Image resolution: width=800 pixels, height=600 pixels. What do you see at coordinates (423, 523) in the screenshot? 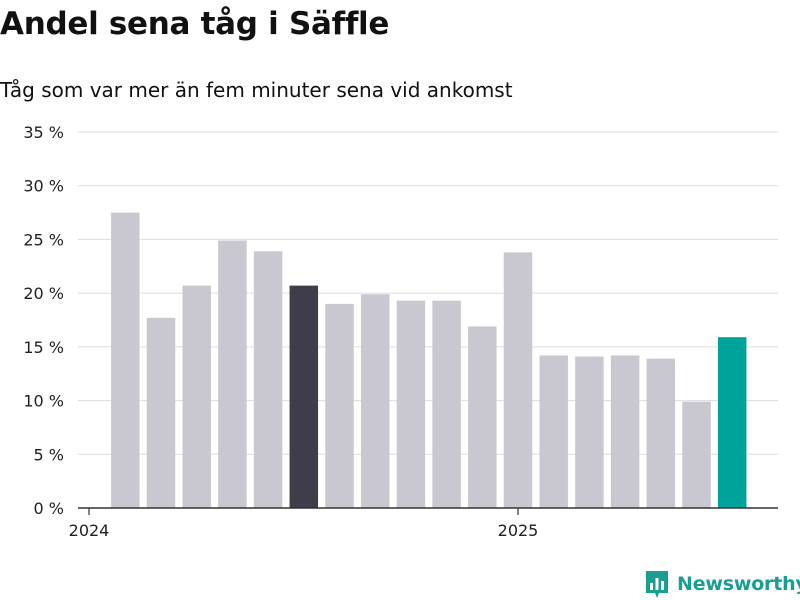
I see `x-axis: 2024 2025` at bounding box center [423, 523].